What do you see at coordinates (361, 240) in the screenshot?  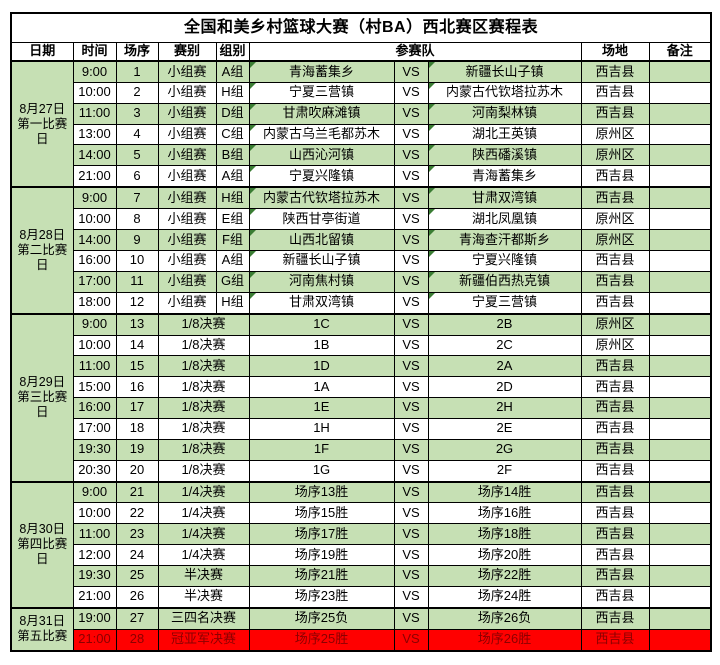 I see `schedule-row: 14:00 9 小组赛 F组 山西北留镇 VS 青海查汗都斯乡 原州区` at bounding box center [361, 240].